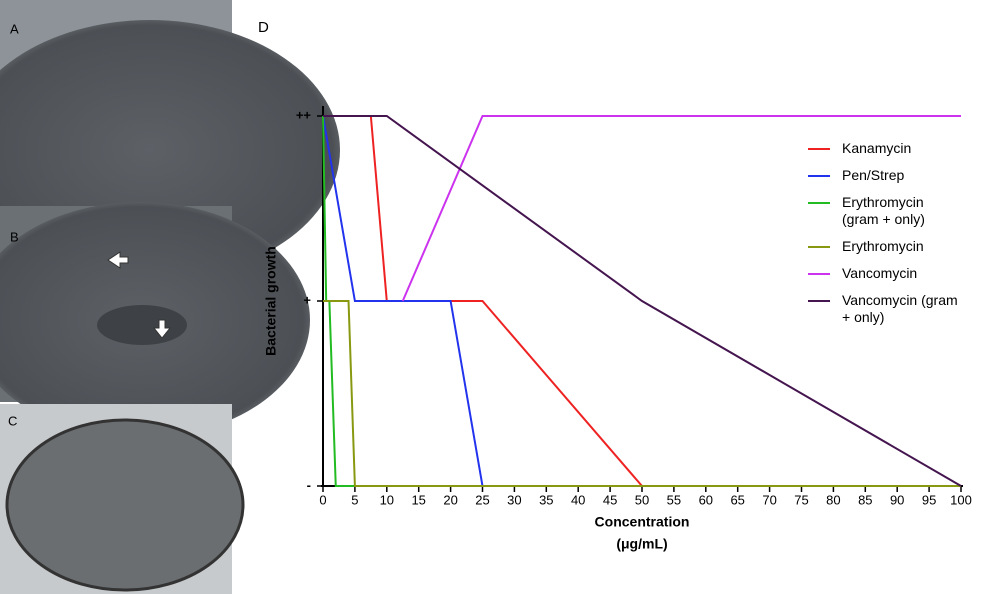 The height and width of the screenshot is (594, 982). Describe the element at coordinates (307, 299) in the screenshot. I see `y-tick-label: +` at that location.